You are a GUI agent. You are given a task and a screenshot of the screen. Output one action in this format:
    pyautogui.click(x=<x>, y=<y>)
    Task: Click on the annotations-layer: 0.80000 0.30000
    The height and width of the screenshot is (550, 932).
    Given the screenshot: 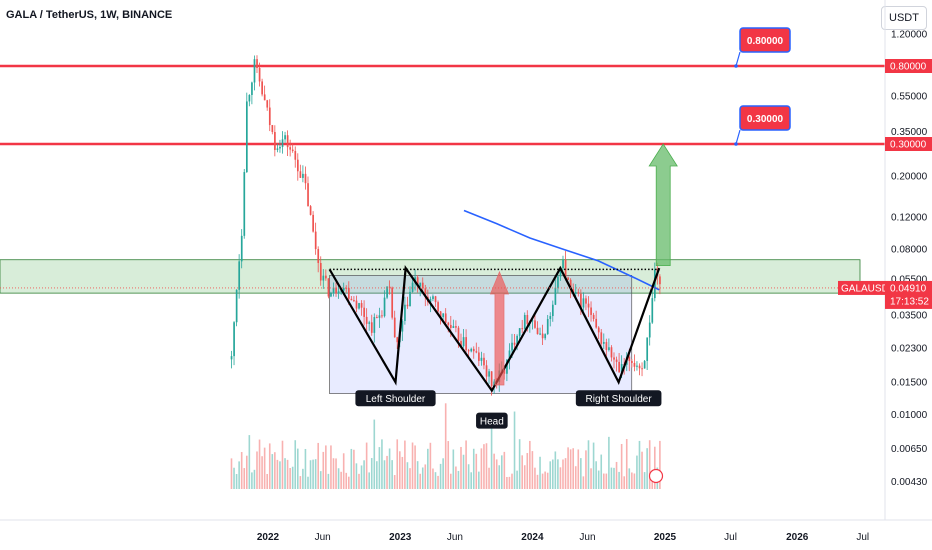 What is the action you would take?
    pyautogui.click(x=762, y=86)
    